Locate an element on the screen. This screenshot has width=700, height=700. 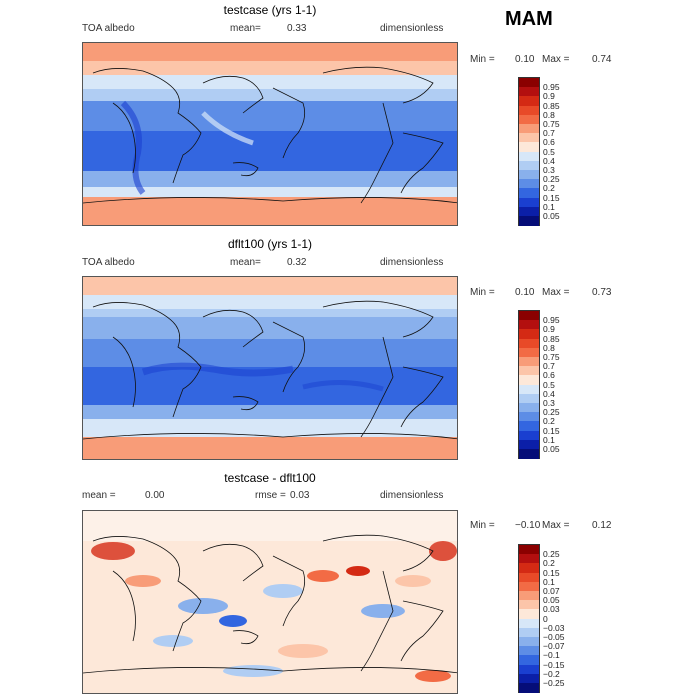
colorbar-tick-label: 0.4 is located at coordinates (549, 393).